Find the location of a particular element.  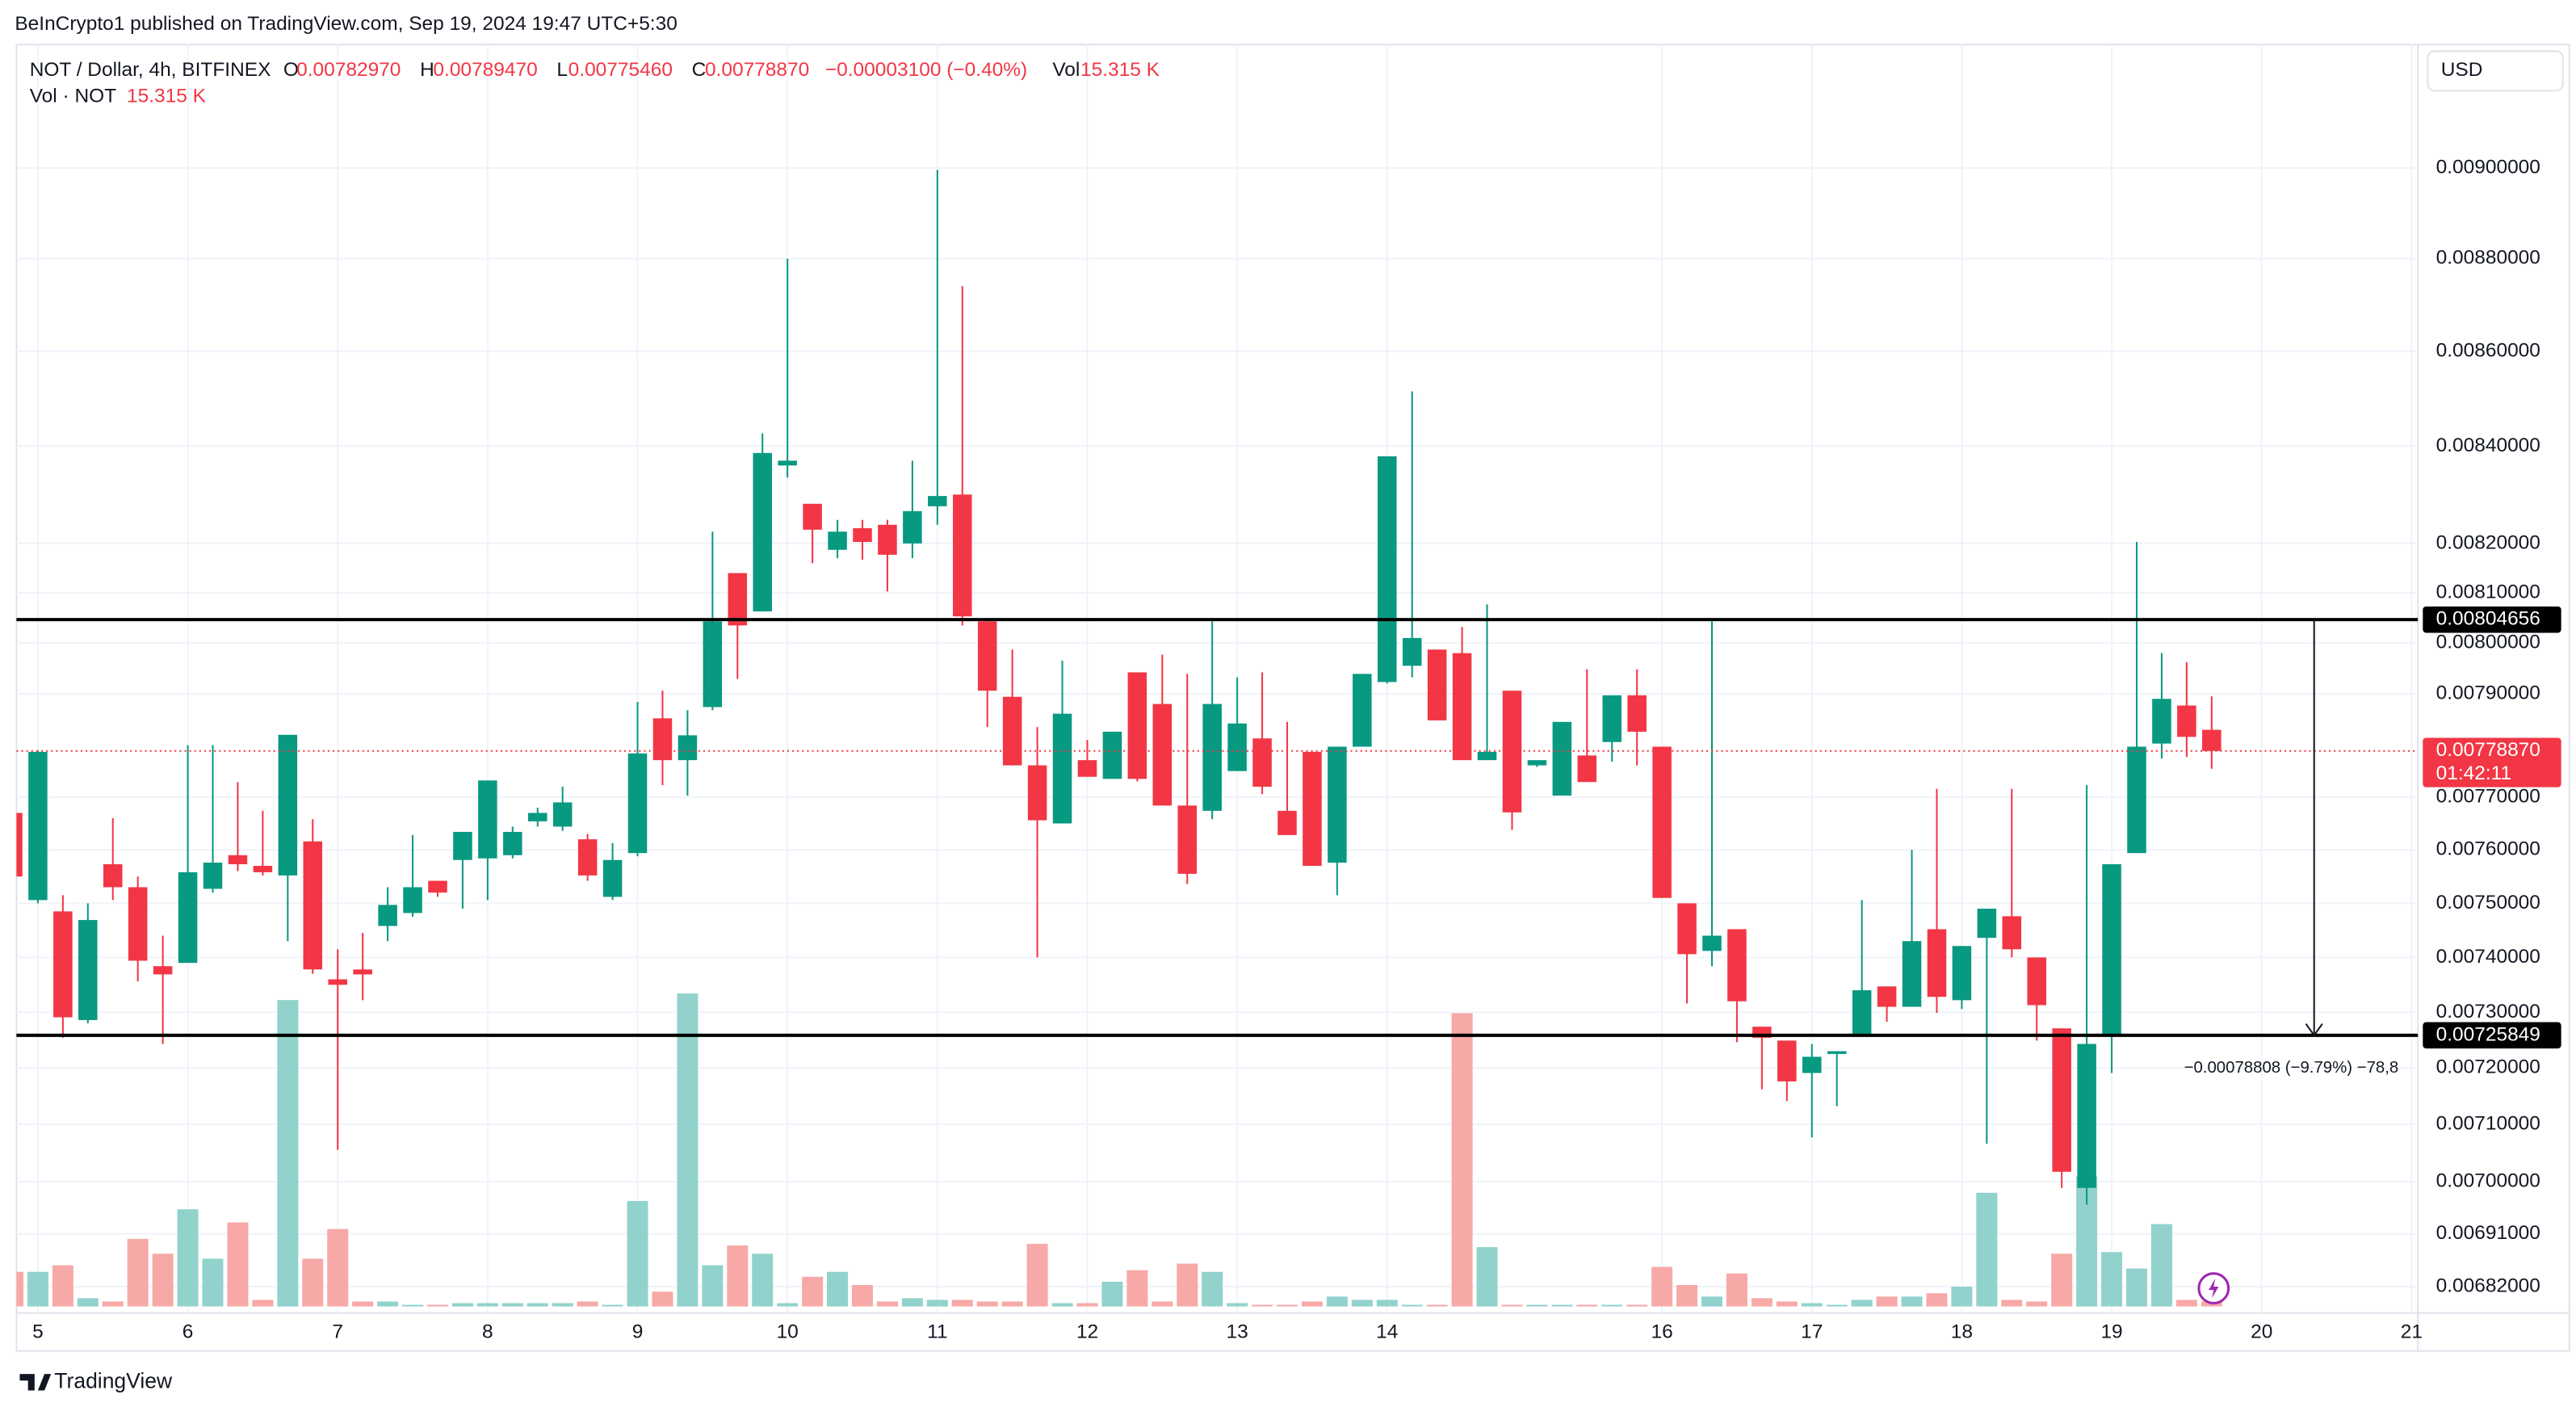

y-tick-label: 0.00800000 is located at coordinates (2488, 642).